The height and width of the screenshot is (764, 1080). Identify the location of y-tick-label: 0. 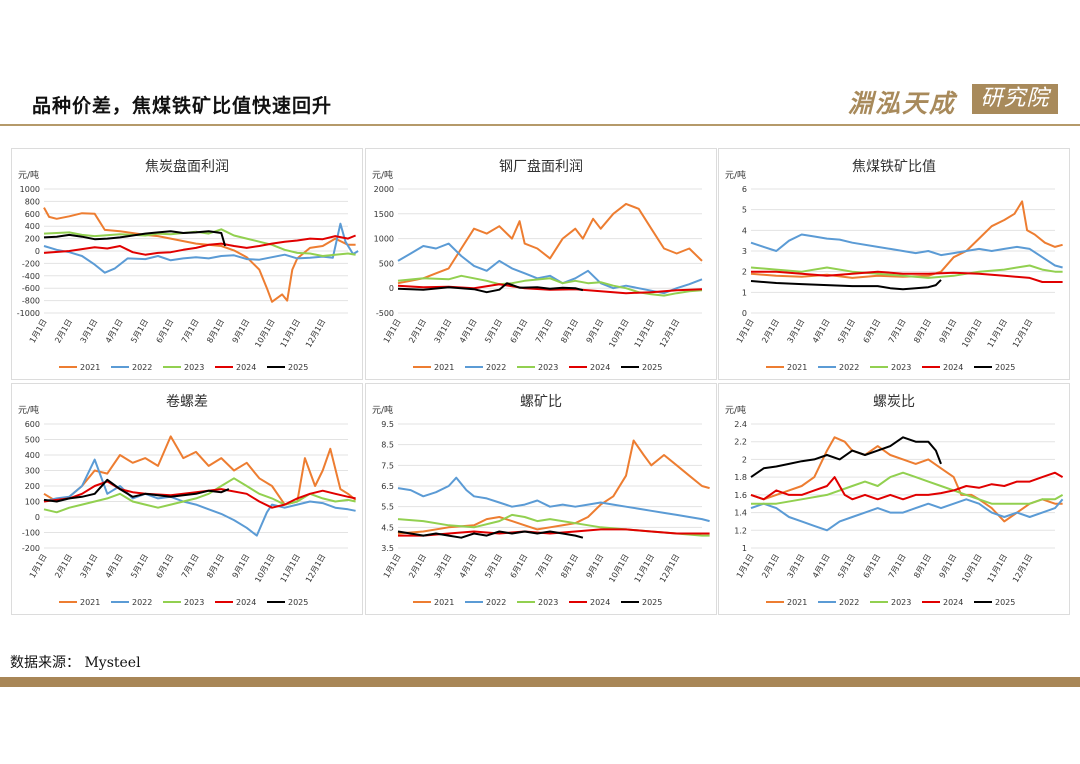
(37, 517).